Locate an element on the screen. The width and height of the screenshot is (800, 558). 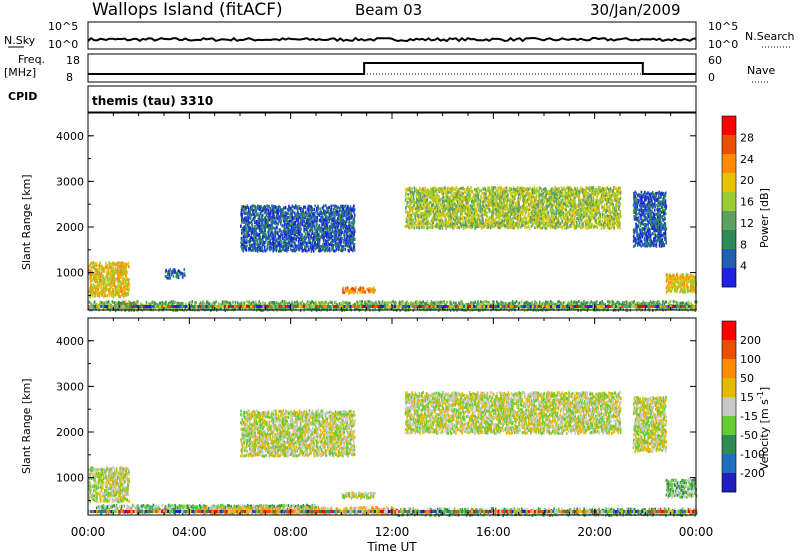
nsky-panel: N.Sky 10^5 10^0 10^5 10^0 N.Search is located at coordinates (399, 35).